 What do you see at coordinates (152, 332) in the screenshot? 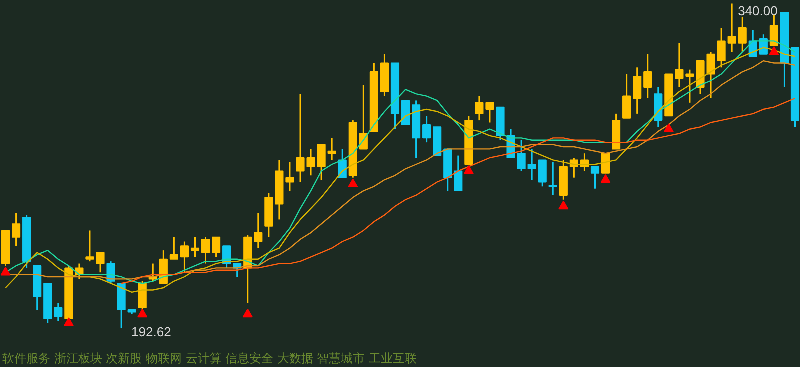
I see `annotation: 192.62` at bounding box center [152, 332].